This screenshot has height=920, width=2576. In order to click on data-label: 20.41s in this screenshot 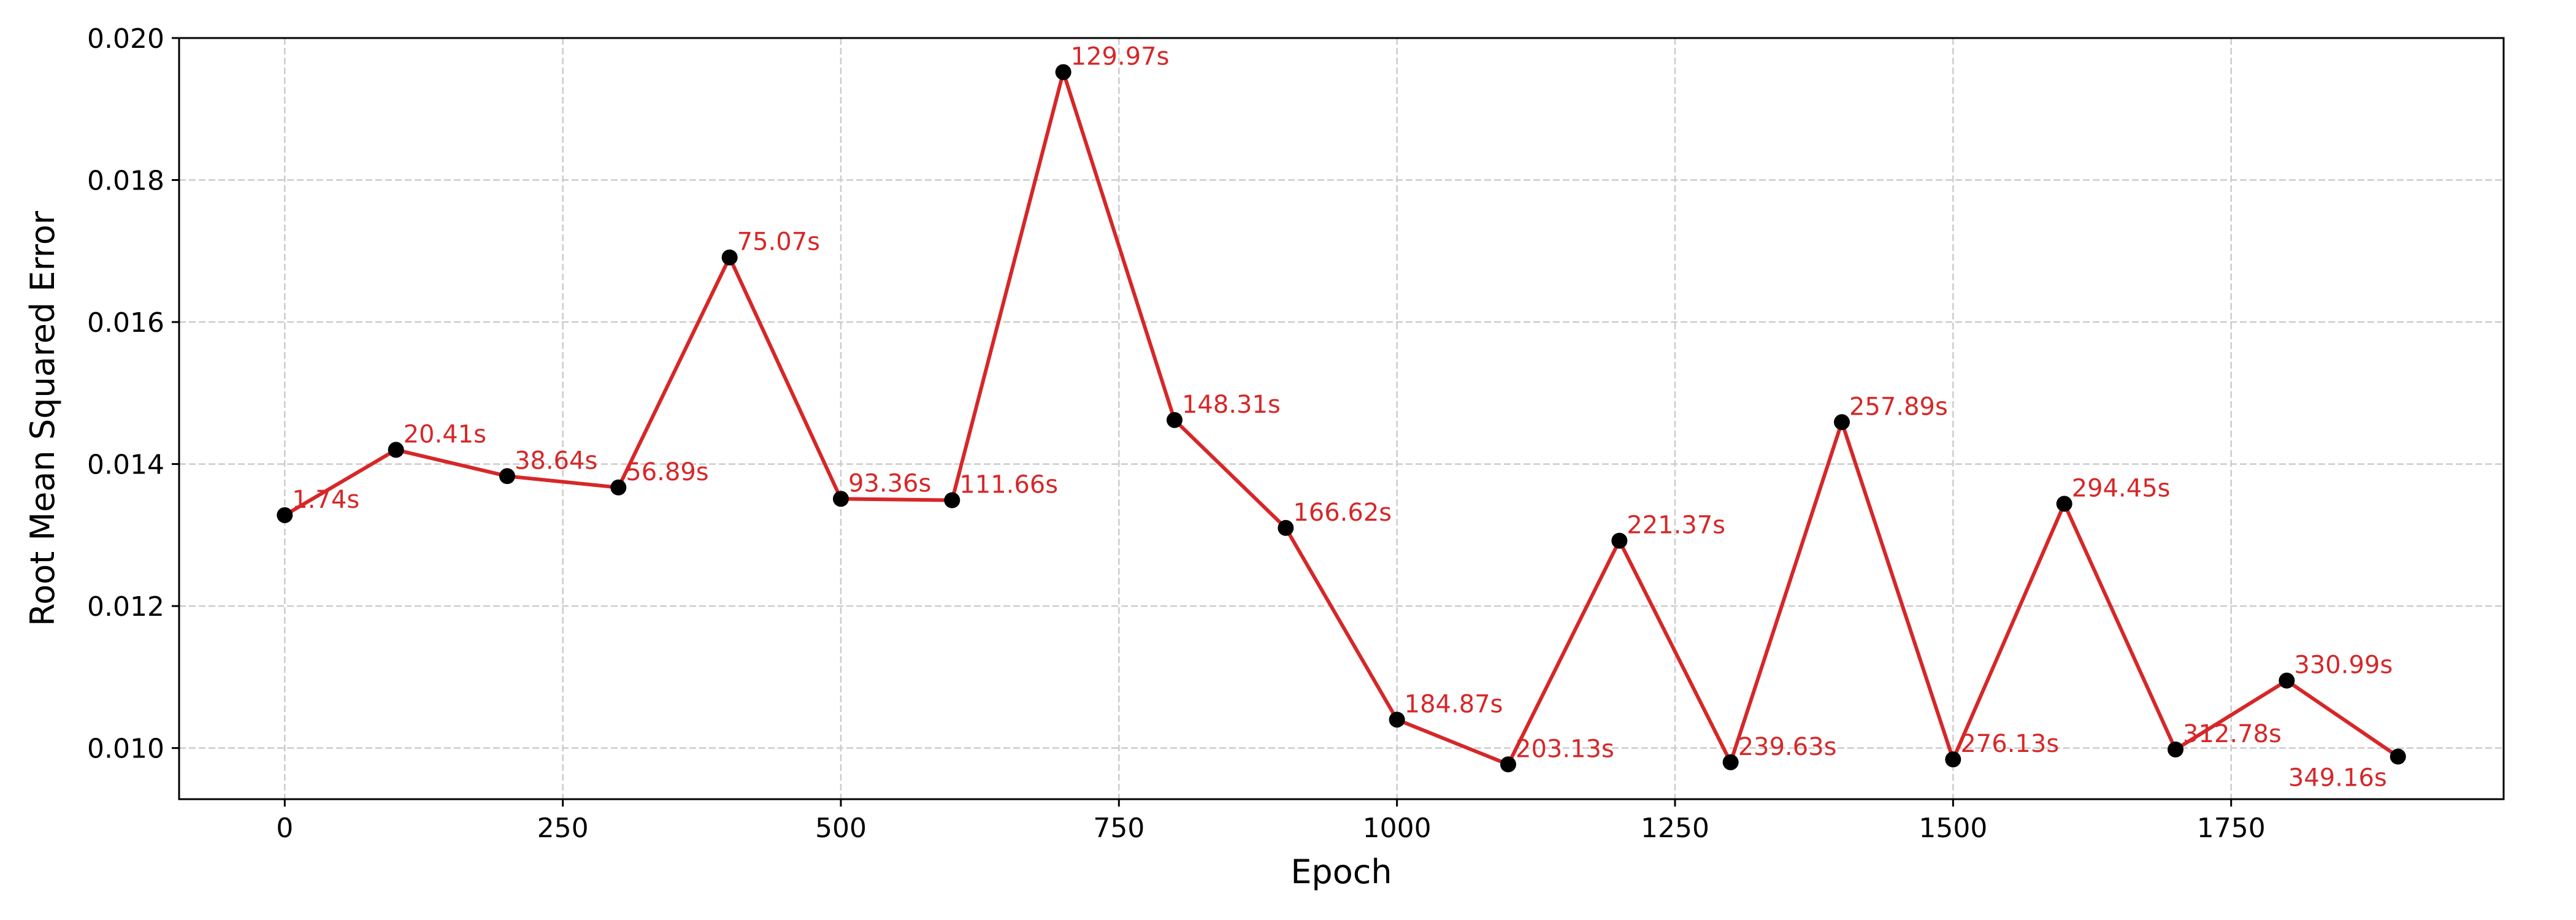, I will do `click(445, 434)`.